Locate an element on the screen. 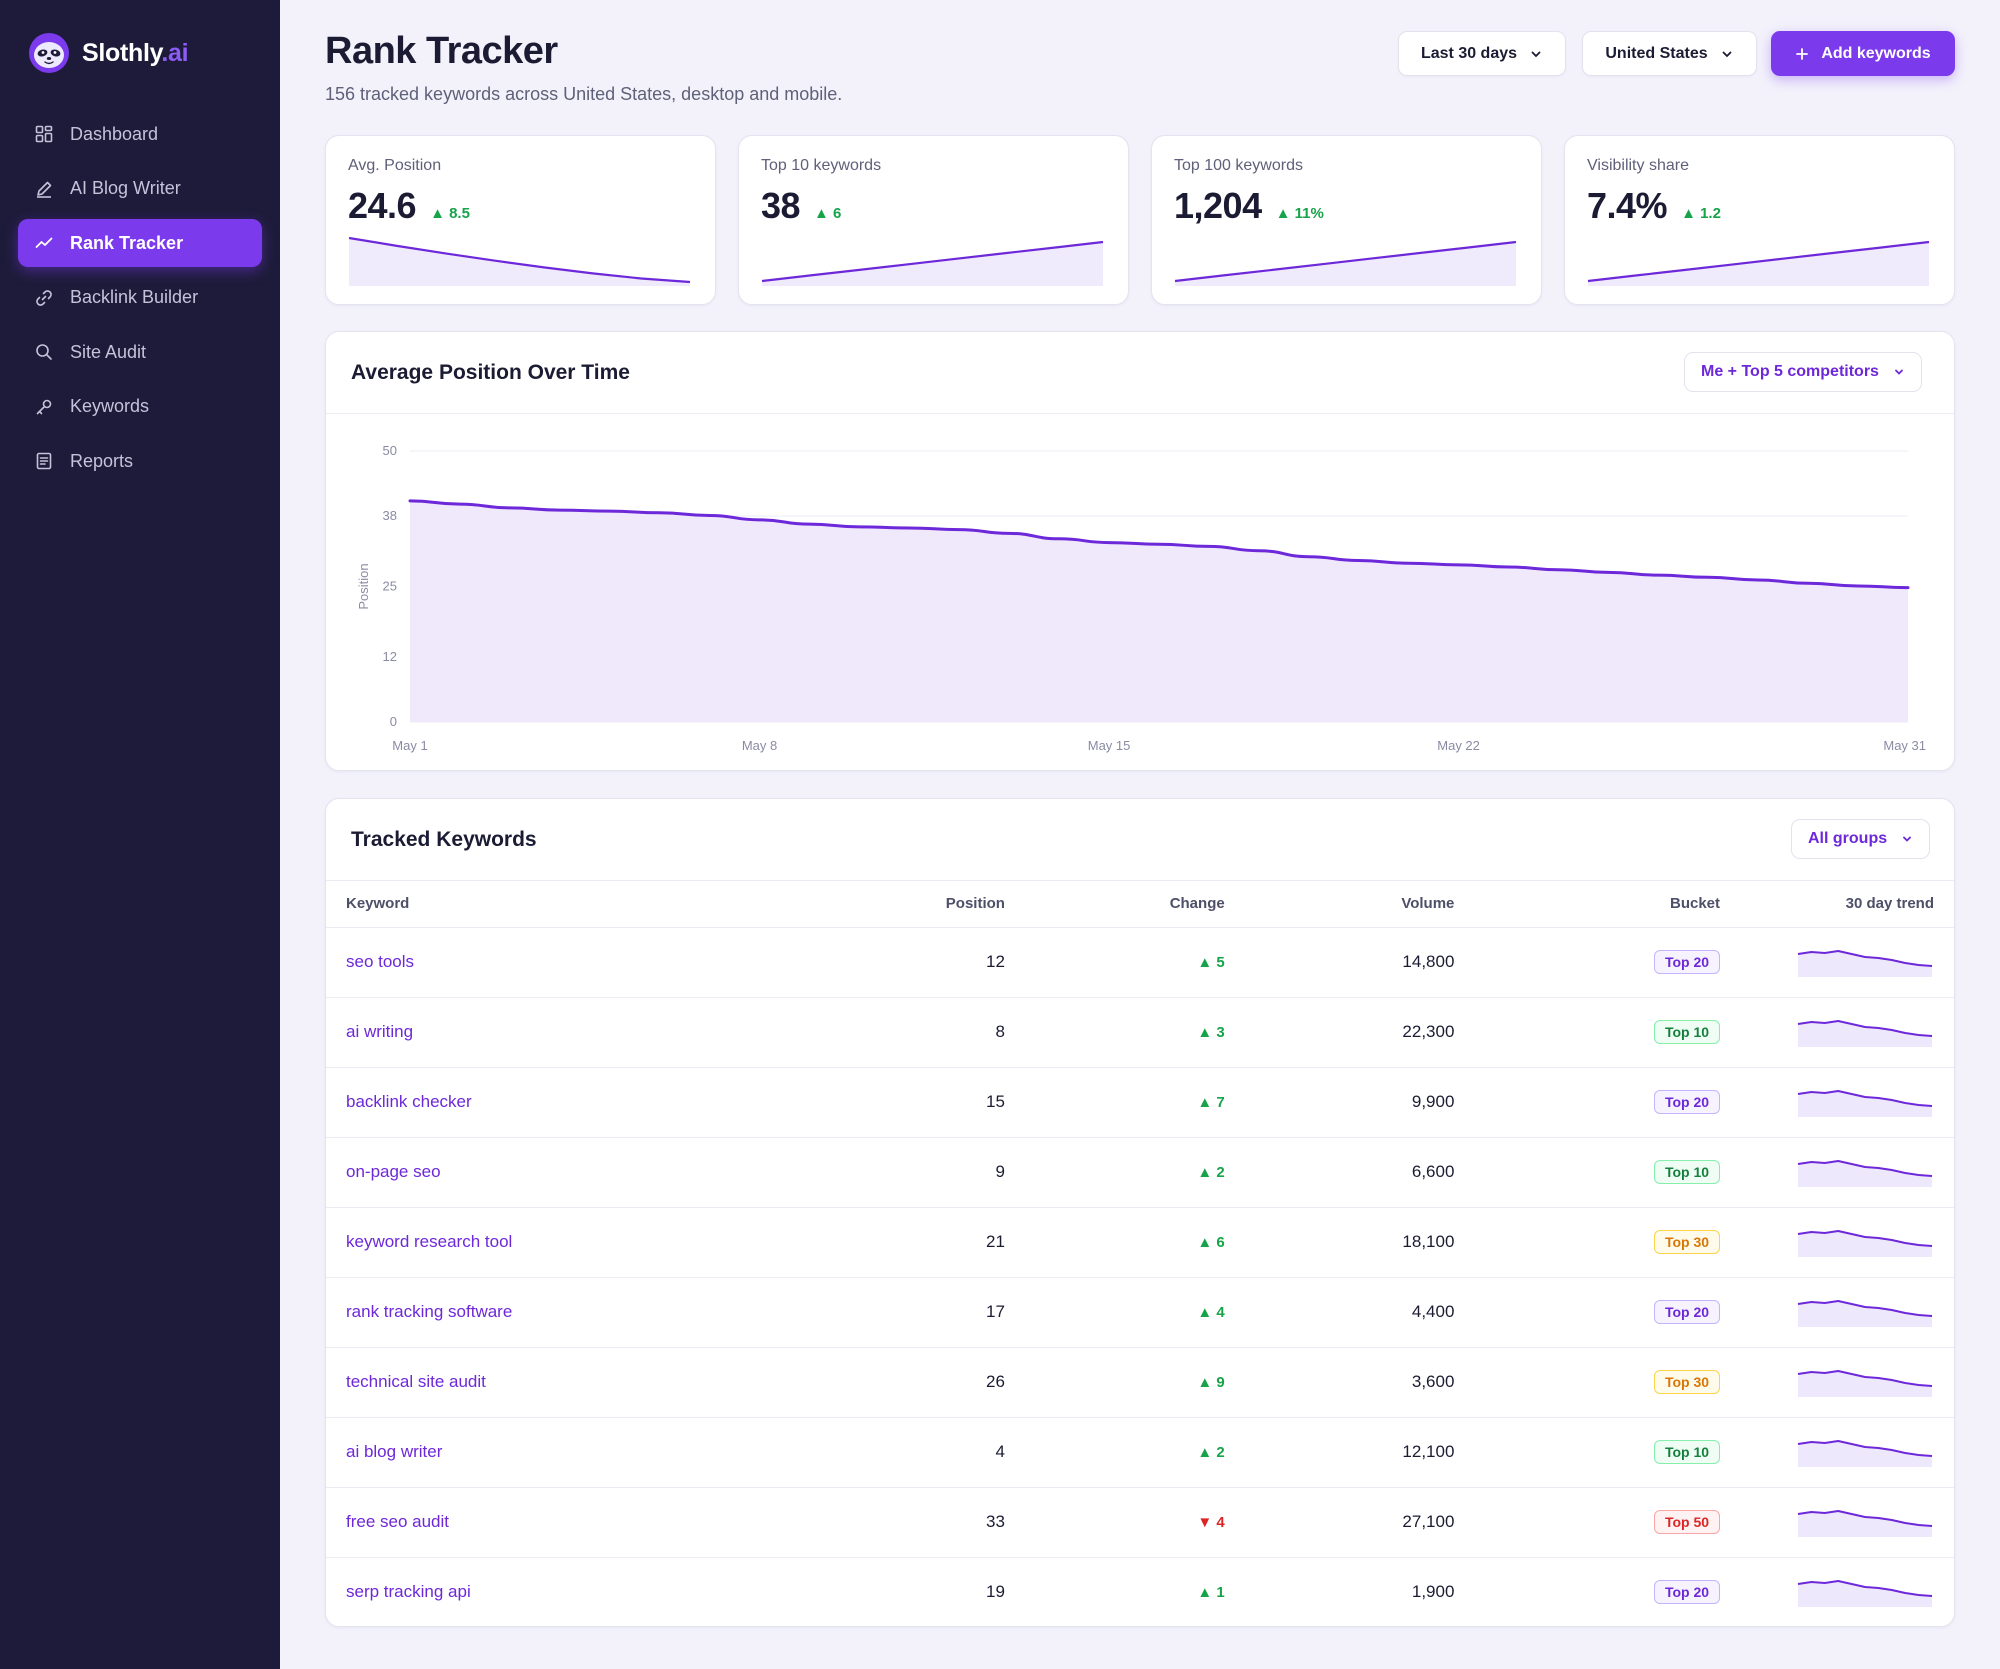 This screenshot has width=2000, height=1669. bucket-badge: Top 10 is located at coordinates (1687, 1172).